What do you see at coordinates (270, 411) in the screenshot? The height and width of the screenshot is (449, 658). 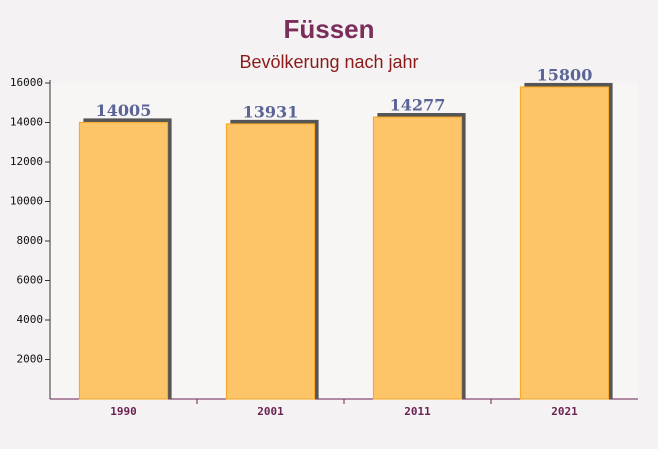 I see `x-tick-label: 2001` at bounding box center [270, 411].